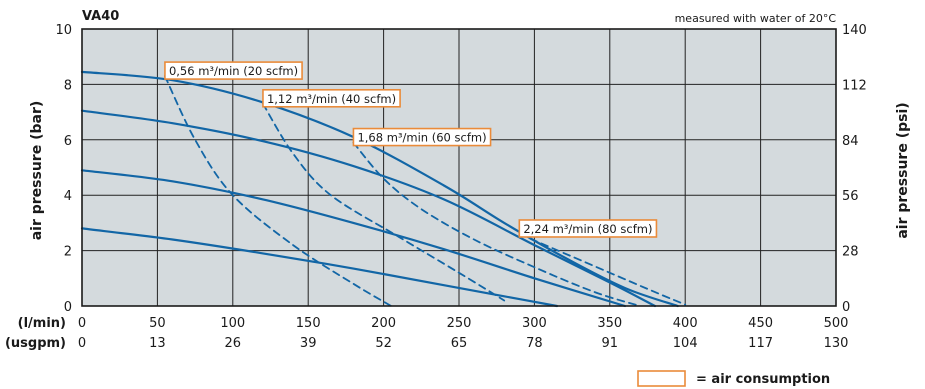 The height and width of the screenshot is (389, 925). I want to click on annotation-0: 0,56 m³/min (20 scfm), so click(233, 70).